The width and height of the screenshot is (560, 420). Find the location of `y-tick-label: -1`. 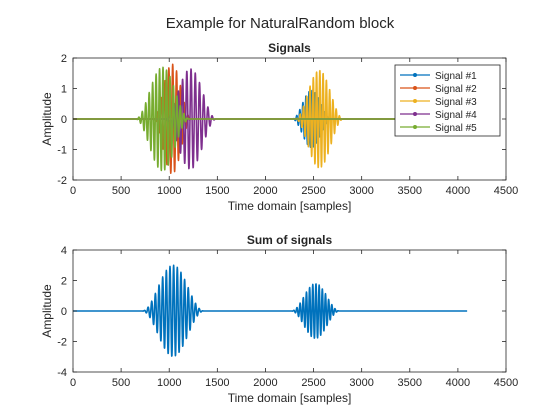

y-tick-label: -1 is located at coordinates (62, 151).